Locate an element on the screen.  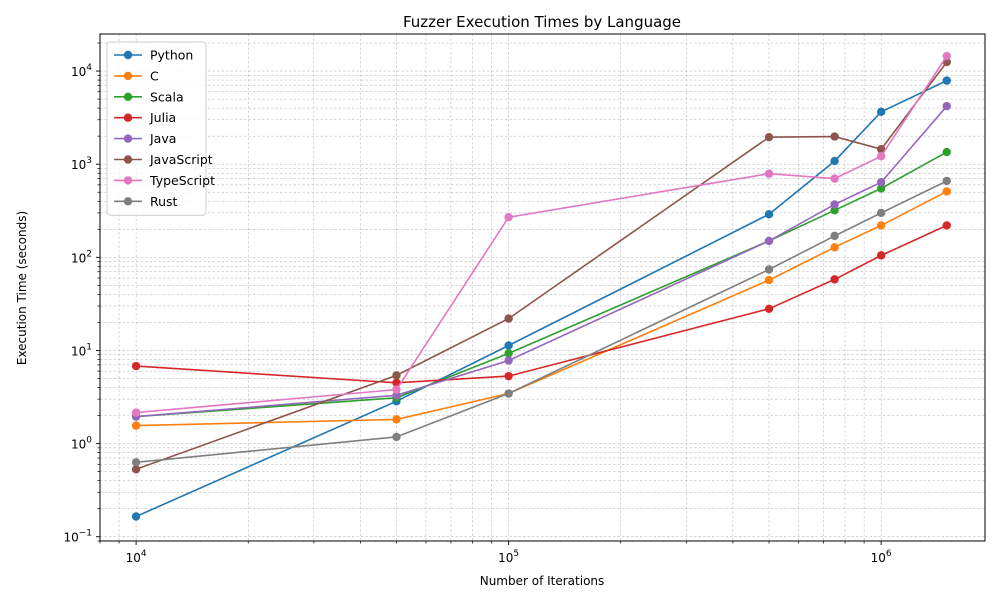
y-tick-label: 10³ is located at coordinates (81, 164).